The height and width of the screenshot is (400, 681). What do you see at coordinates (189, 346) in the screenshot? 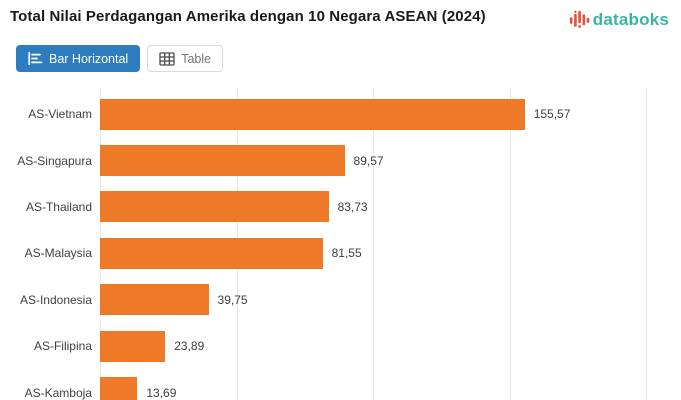
I see `value-label: 23,89` at bounding box center [189, 346].